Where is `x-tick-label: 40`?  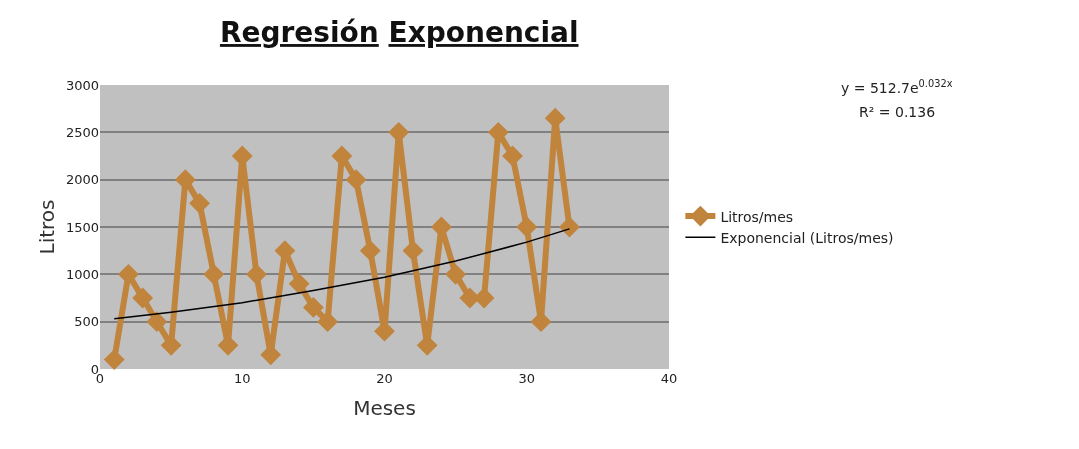
x-tick-label: 40 is located at coordinates (669, 378).